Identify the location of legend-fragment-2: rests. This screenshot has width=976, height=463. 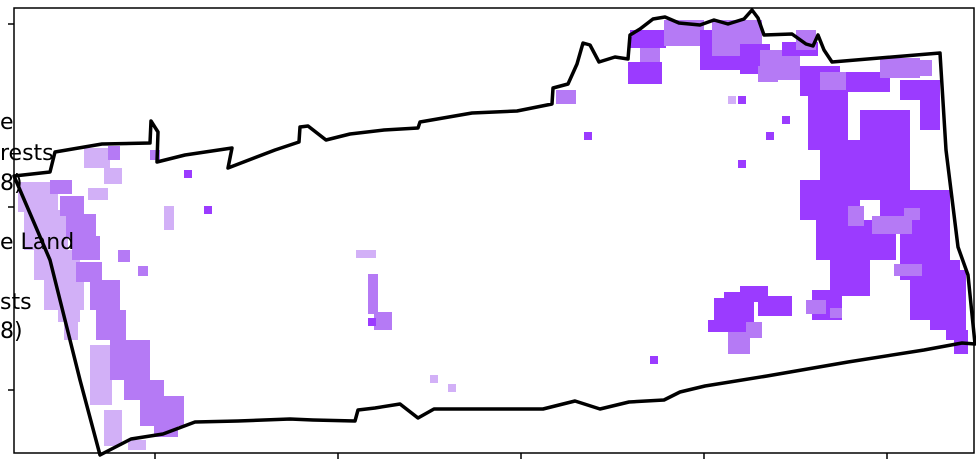
(27, 153).